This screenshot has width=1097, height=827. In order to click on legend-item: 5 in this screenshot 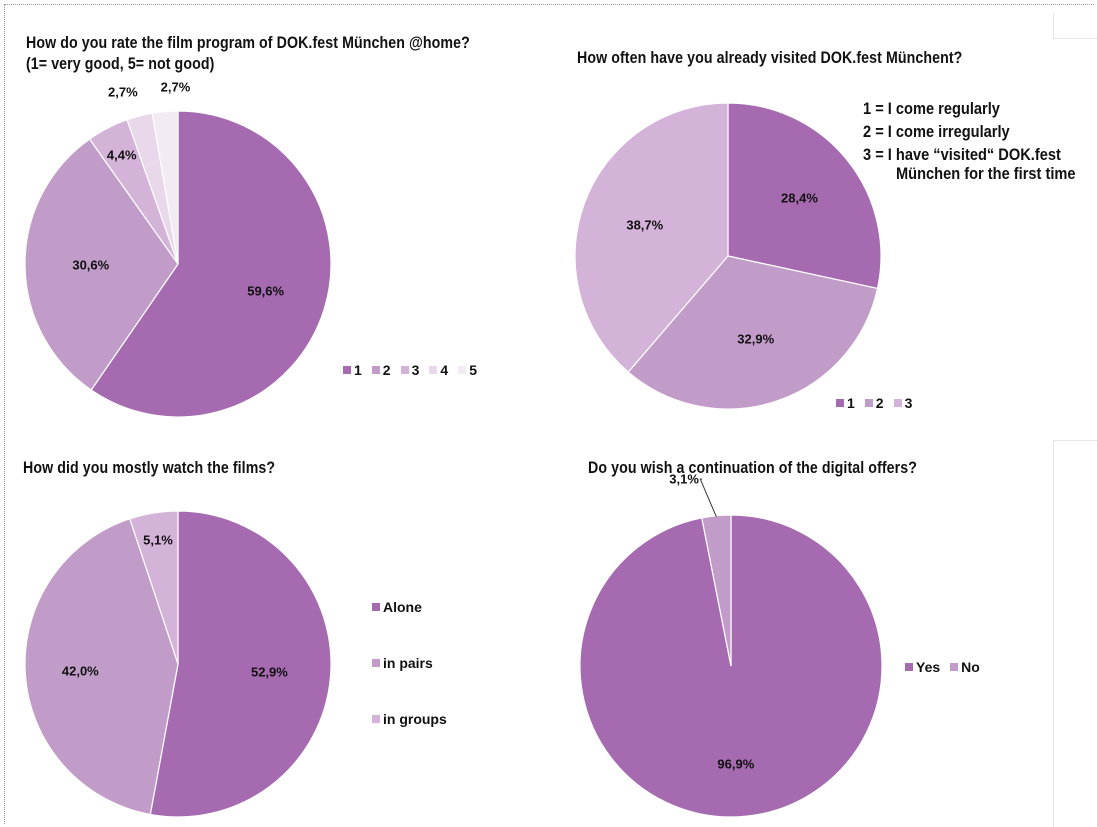, I will do `click(467, 370)`.